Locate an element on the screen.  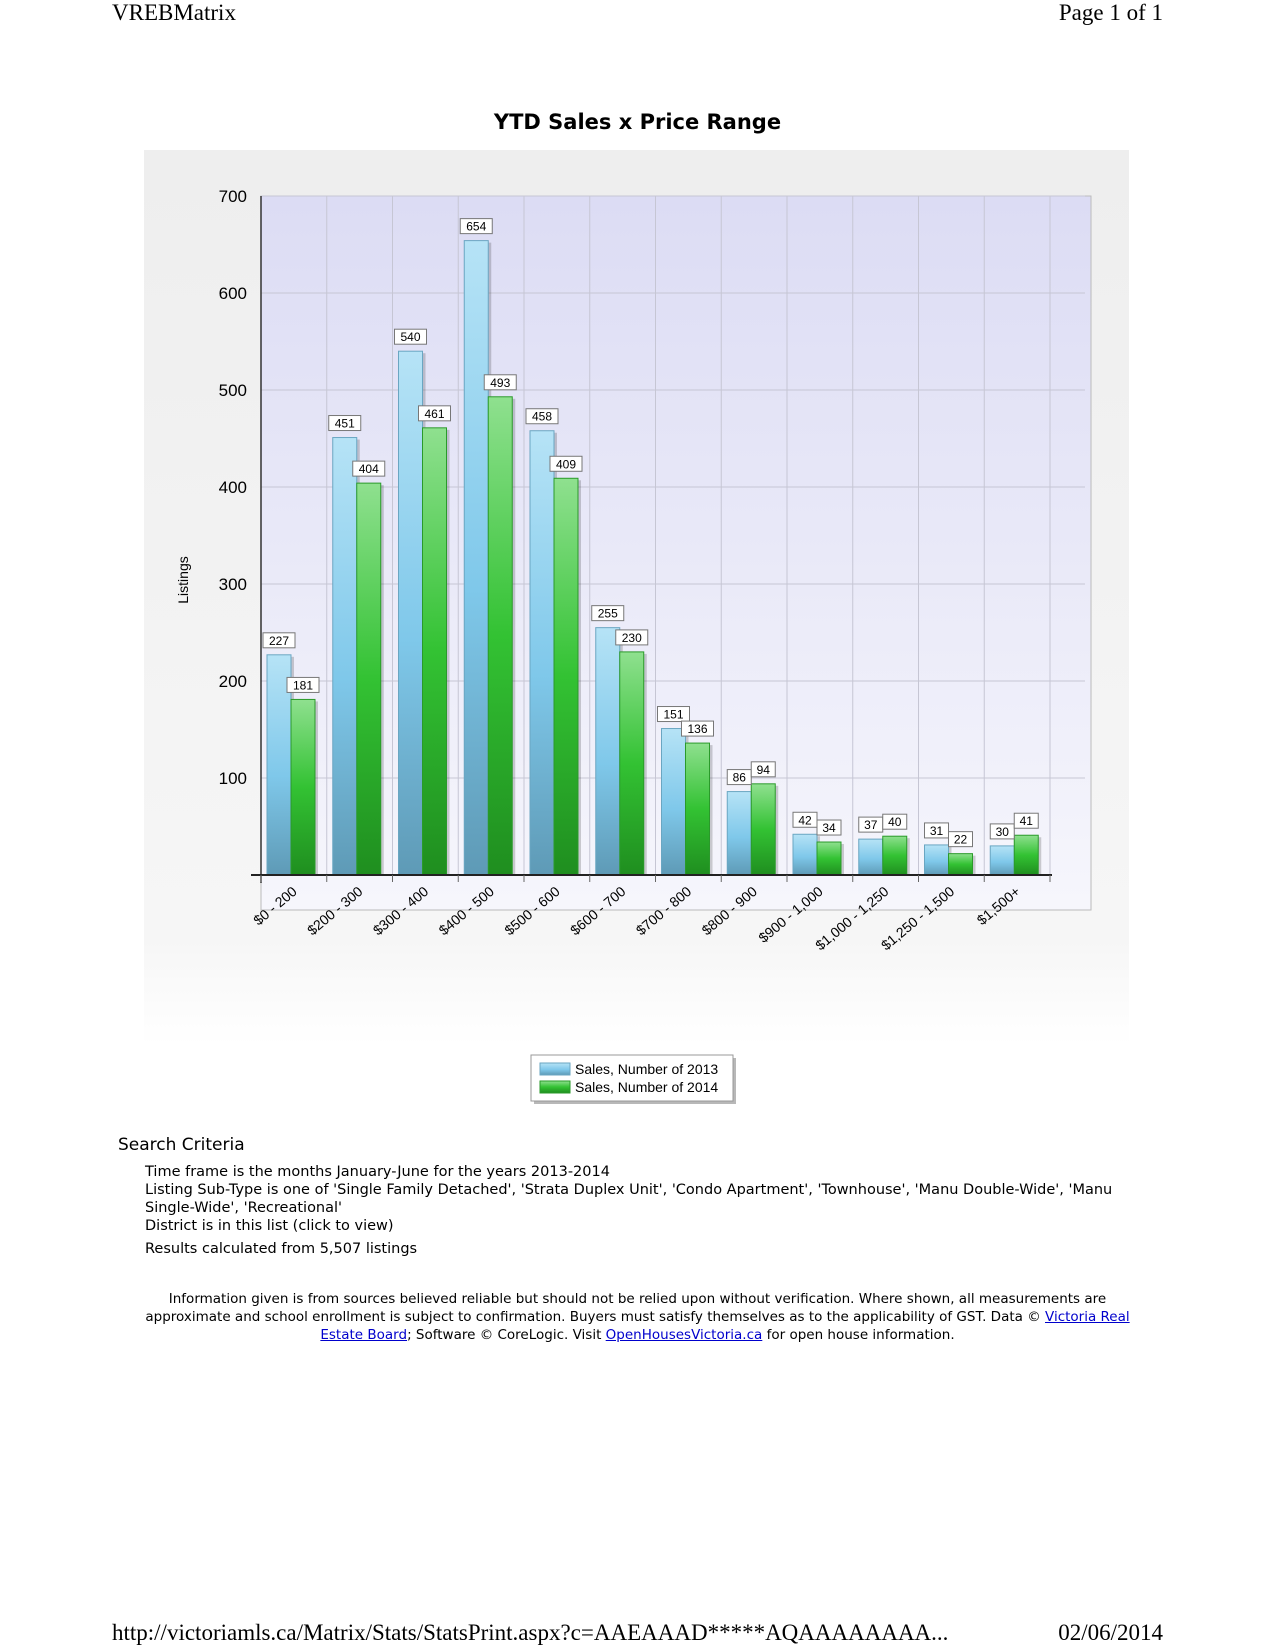
y-axis-label: Listings is located at coordinates (183, 579).